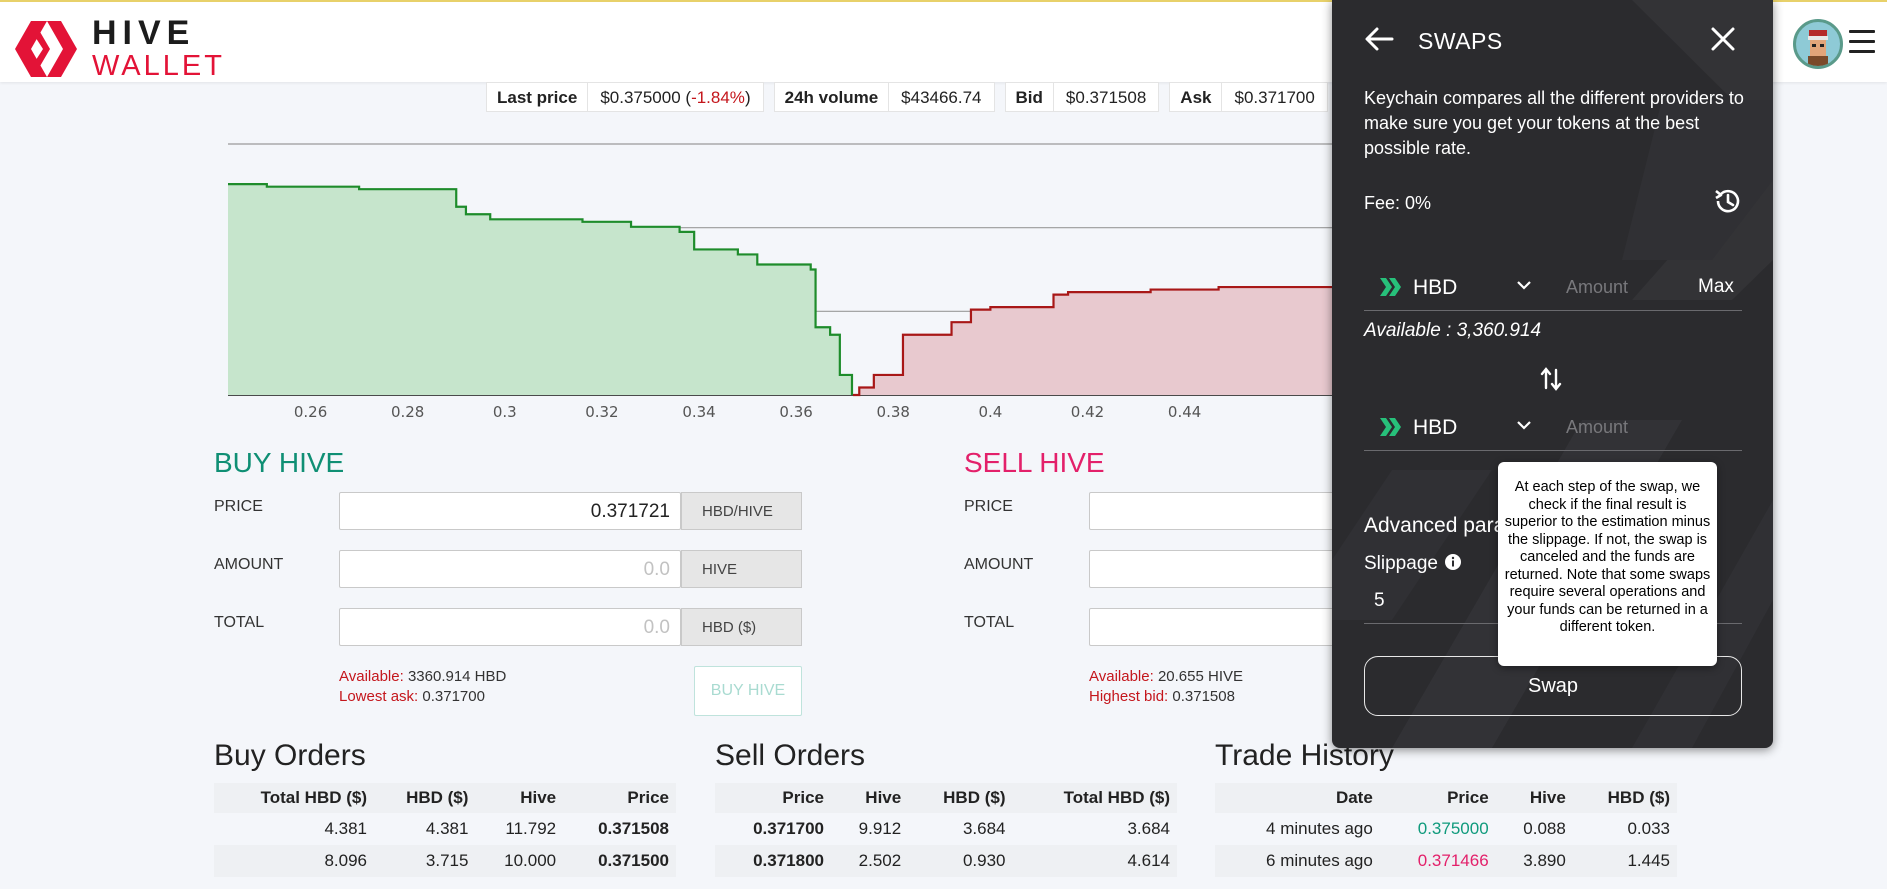 The image size is (1887, 889). Describe the element at coordinates (1214, 569) in the screenshot. I see `sell-amount-input` at that location.